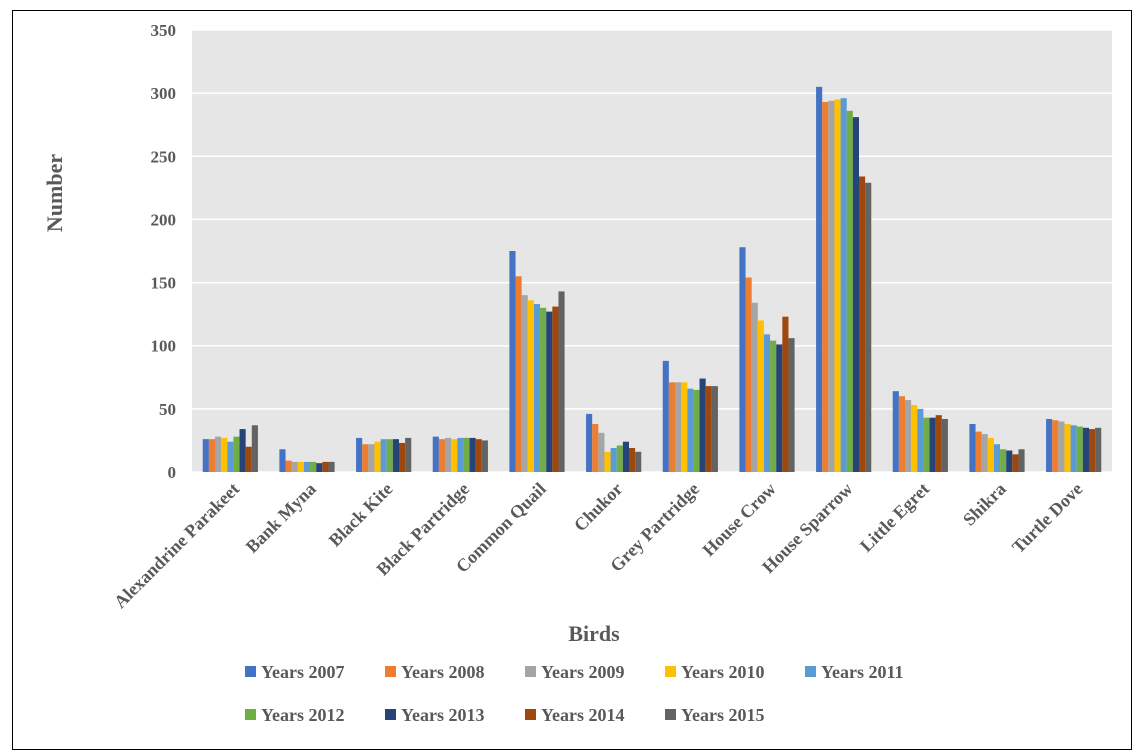 This screenshot has width=1135, height=750. What do you see at coordinates (303, 715) in the screenshot?
I see `legend-label: Years 2012` at bounding box center [303, 715].